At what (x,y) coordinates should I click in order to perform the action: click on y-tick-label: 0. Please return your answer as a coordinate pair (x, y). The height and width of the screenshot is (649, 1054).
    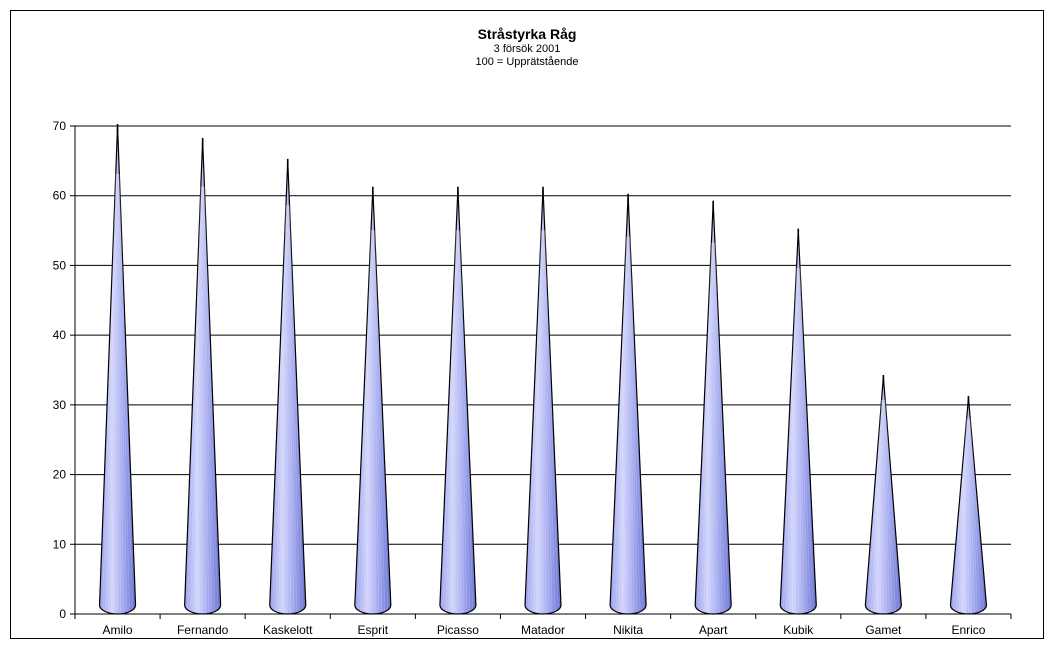
    Looking at the image, I should click on (62, 614).